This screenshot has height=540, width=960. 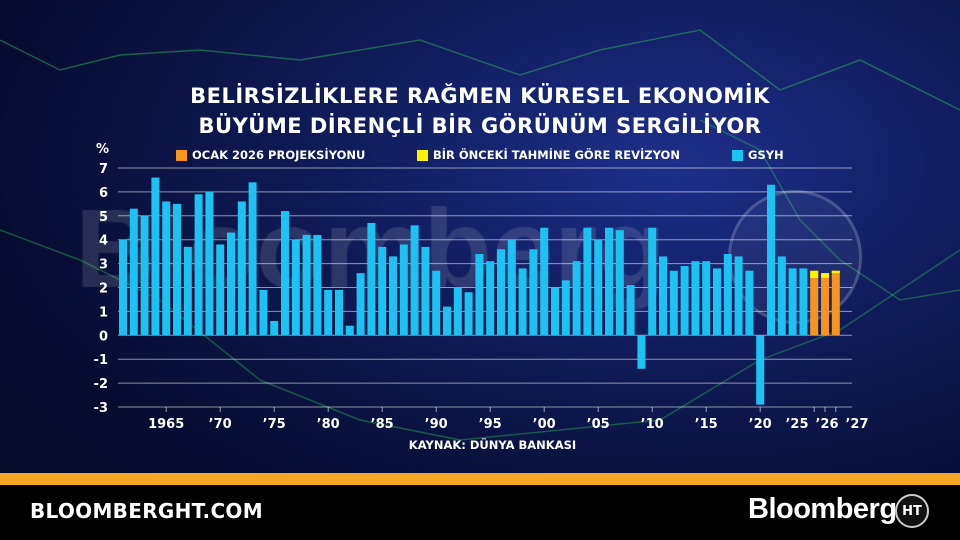 I want to click on x-tick-label: ’70, so click(x=220, y=424).